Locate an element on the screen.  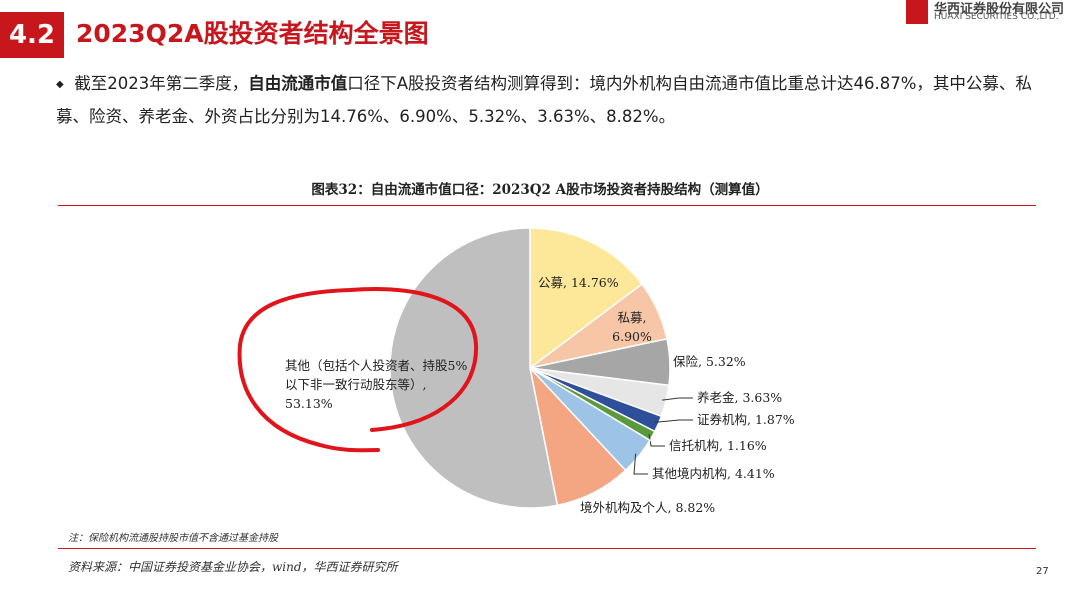
bullet-text: 截至2023年第二季度， is located at coordinates (161, 83).